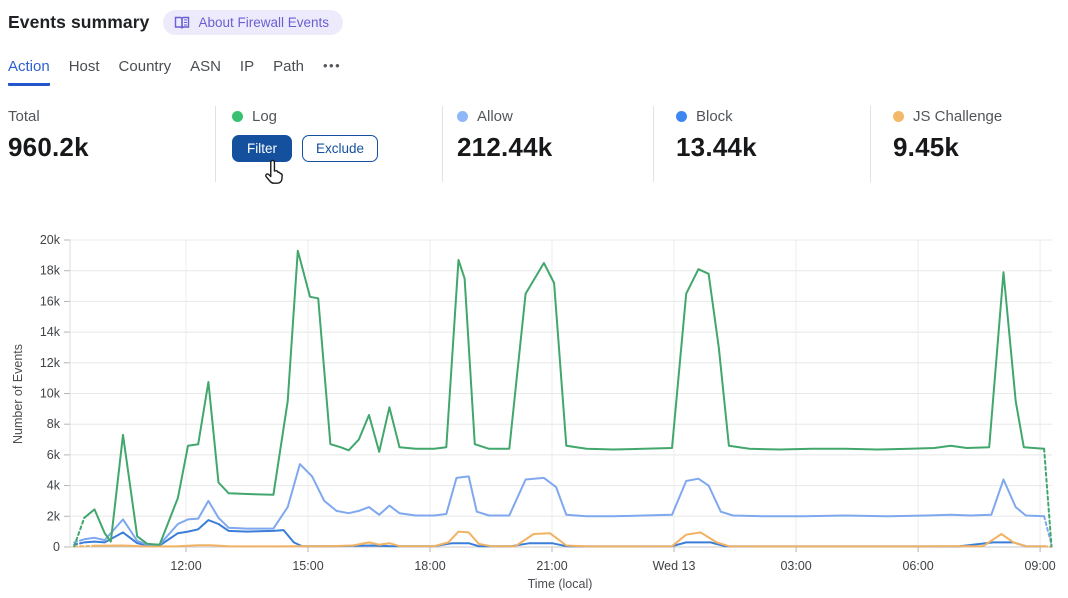 This screenshot has width=1068, height=598. What do you see at coordinates (1039, 566) in the screenshot?
I see `x-tick-label: 09:00` at bounding box center [1039, 566].